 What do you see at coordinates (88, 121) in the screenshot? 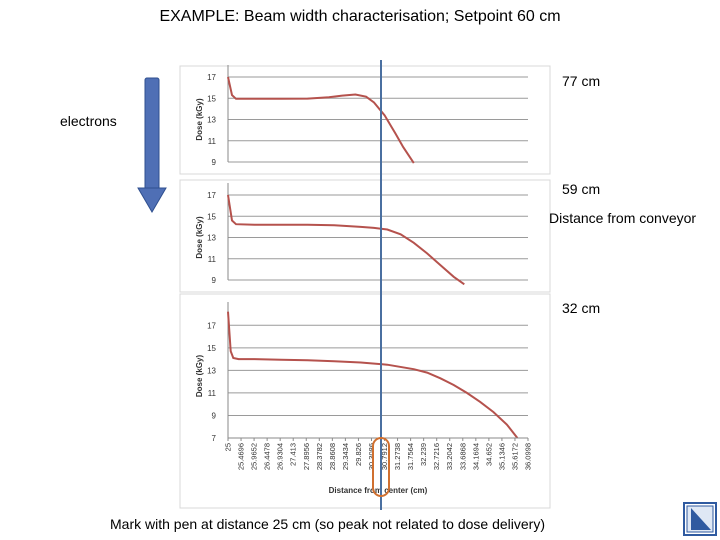
I see `electrons-label: electrons` at bounding box center [88, 121].